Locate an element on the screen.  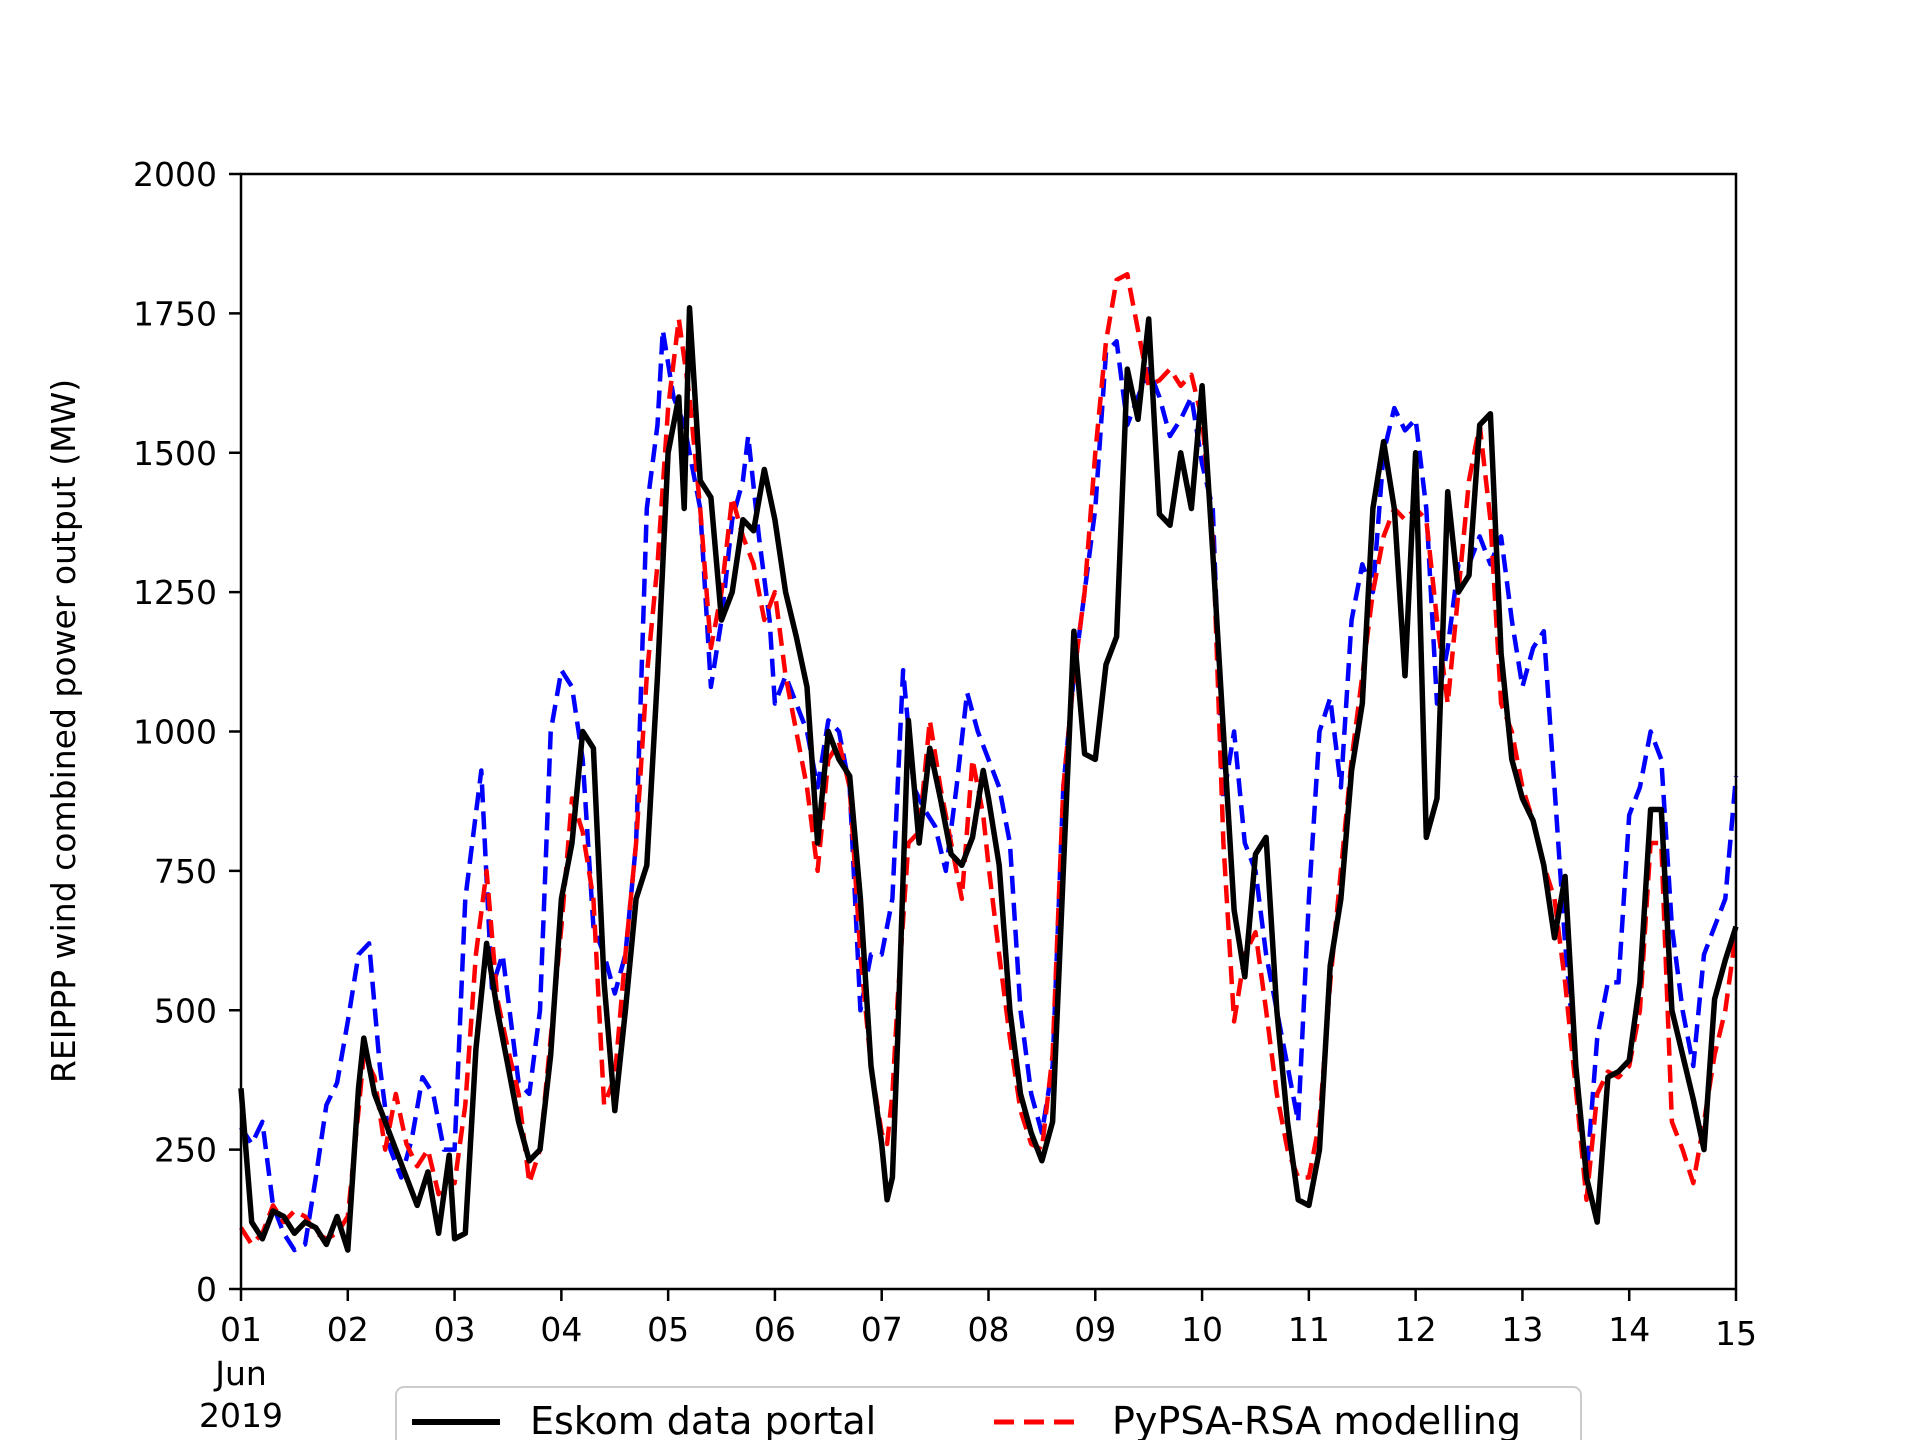
y-axis-label: REIPPP wind combined power output (MW) is located at coordinates (63, 731).